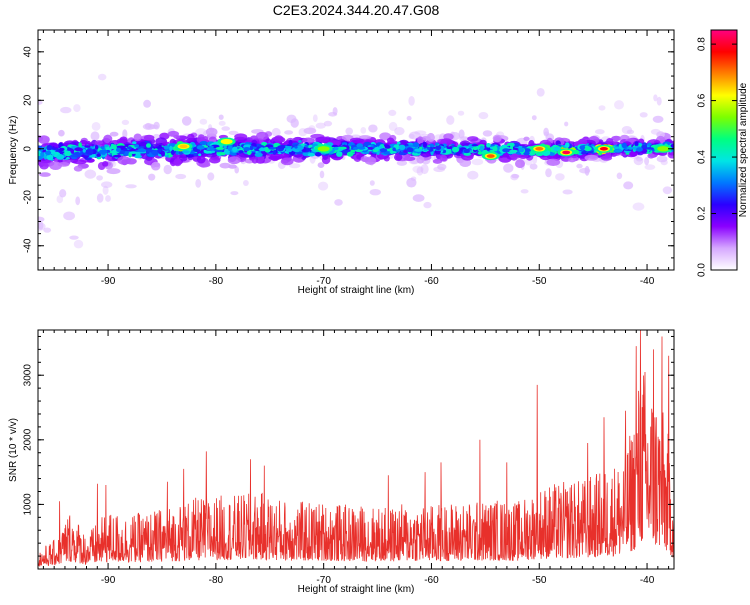  Describe the element at coordinates (28, 439) in the screenshot. I see `y-tick-label: 2000` at that location.